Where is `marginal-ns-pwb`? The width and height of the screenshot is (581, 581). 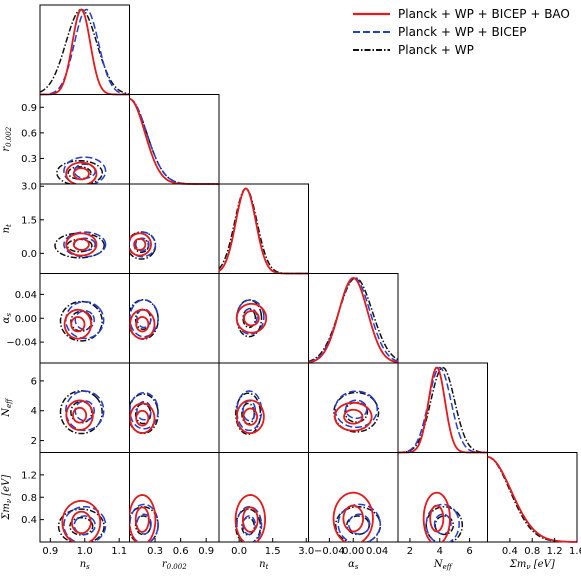
marginal-ns-pwb is located at coordinates (84, 52).